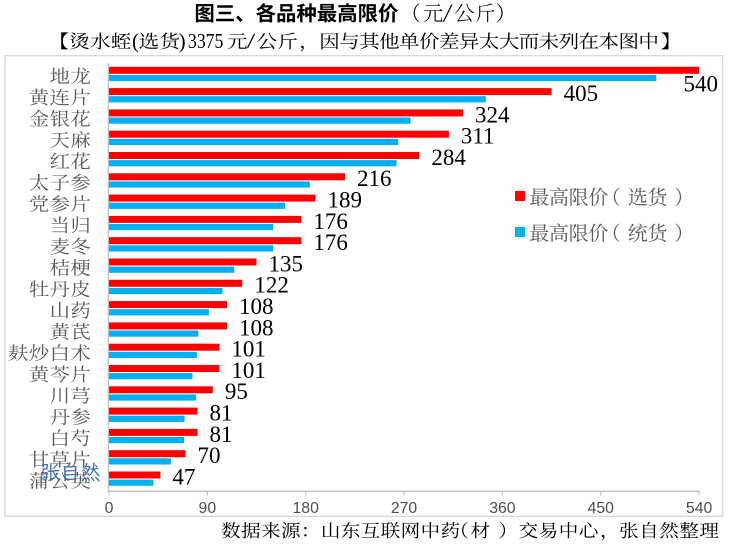 The height and width of the screenshot is (548, 730). What do you see at coordinates (478, 136) in the screenshot?
I see `svg-text: 311` at bounding box center [478, 136].